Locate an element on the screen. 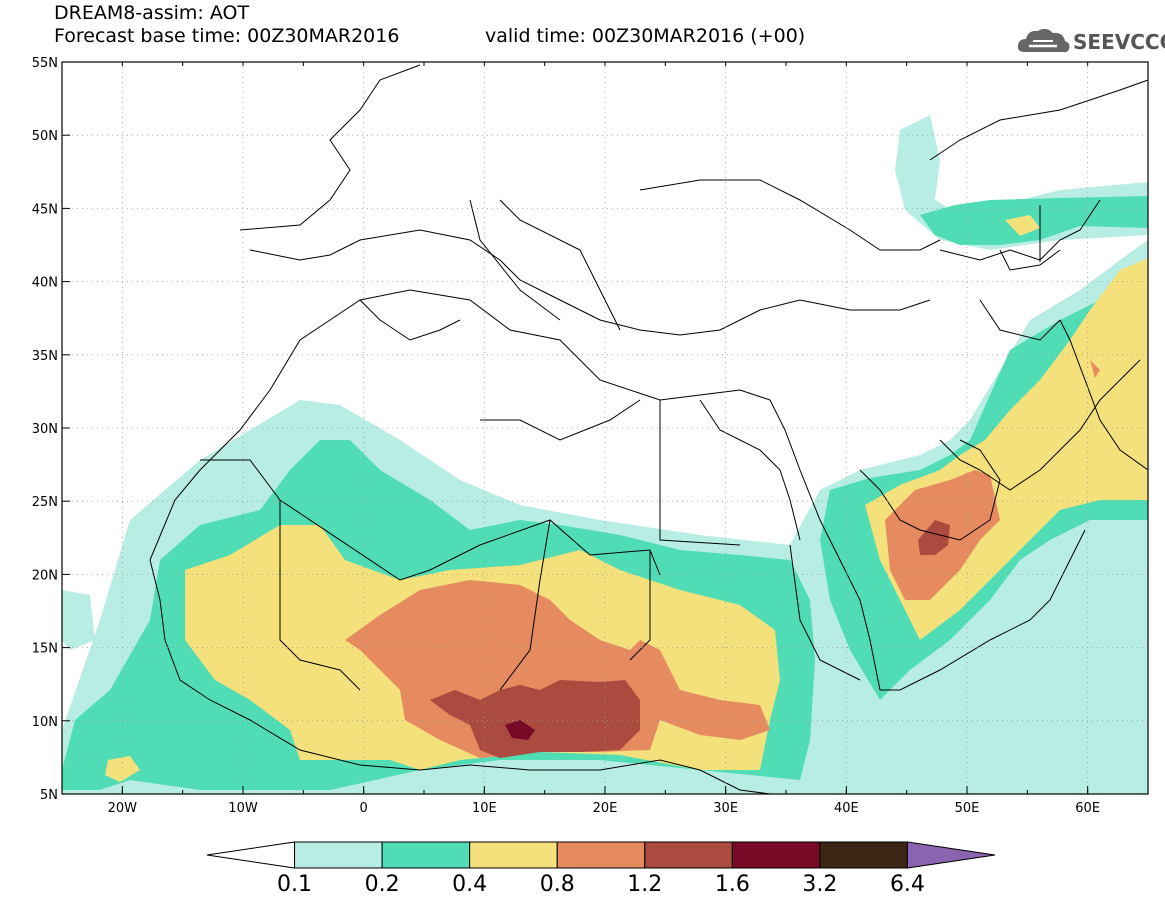 Image resolution: width=1165 pixels, height=905 pixels. colorbar-label: 1.6 is located at coordinates (732, 884).